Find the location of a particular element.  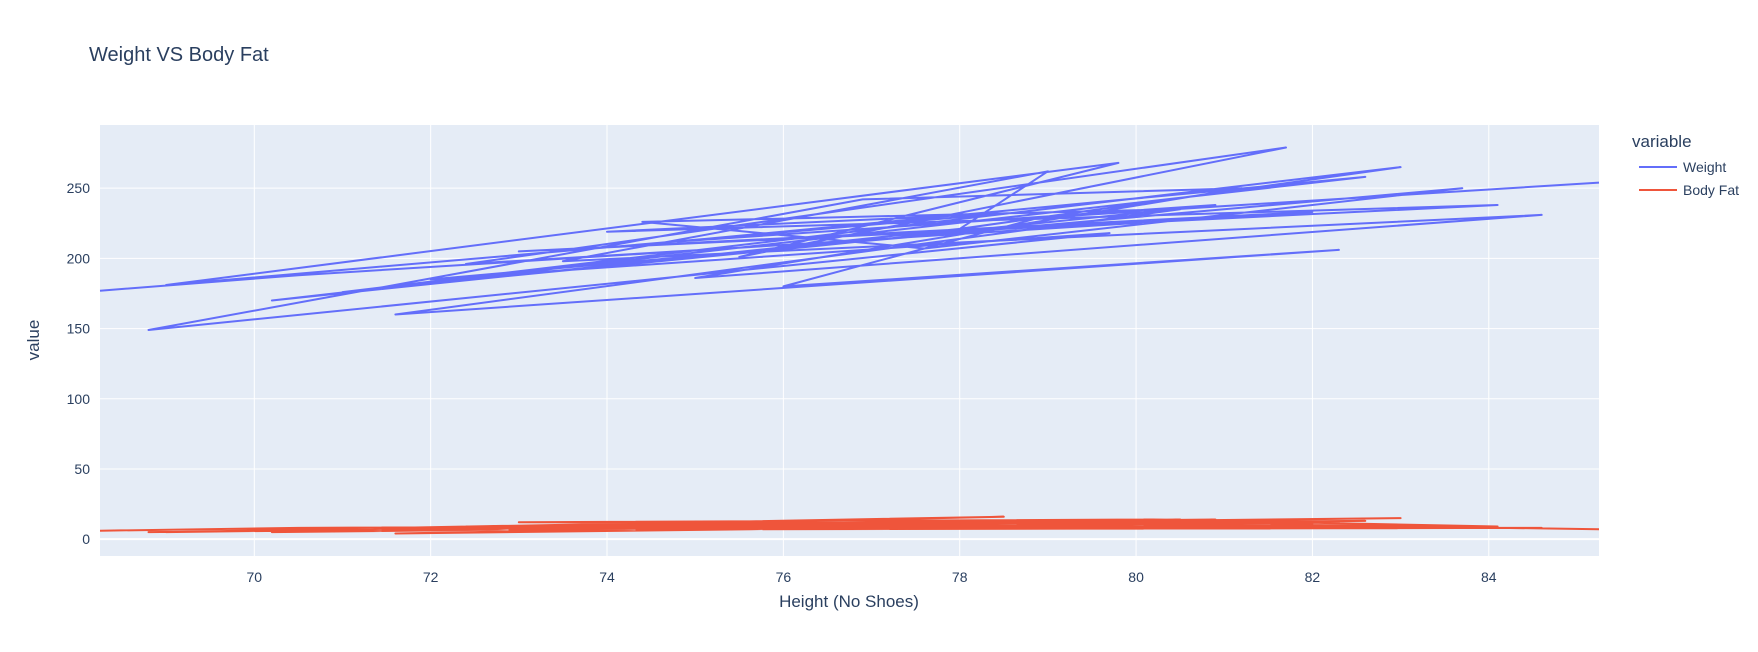

legend: variable Weight Body Fat is located at coordinates (1685, 165).